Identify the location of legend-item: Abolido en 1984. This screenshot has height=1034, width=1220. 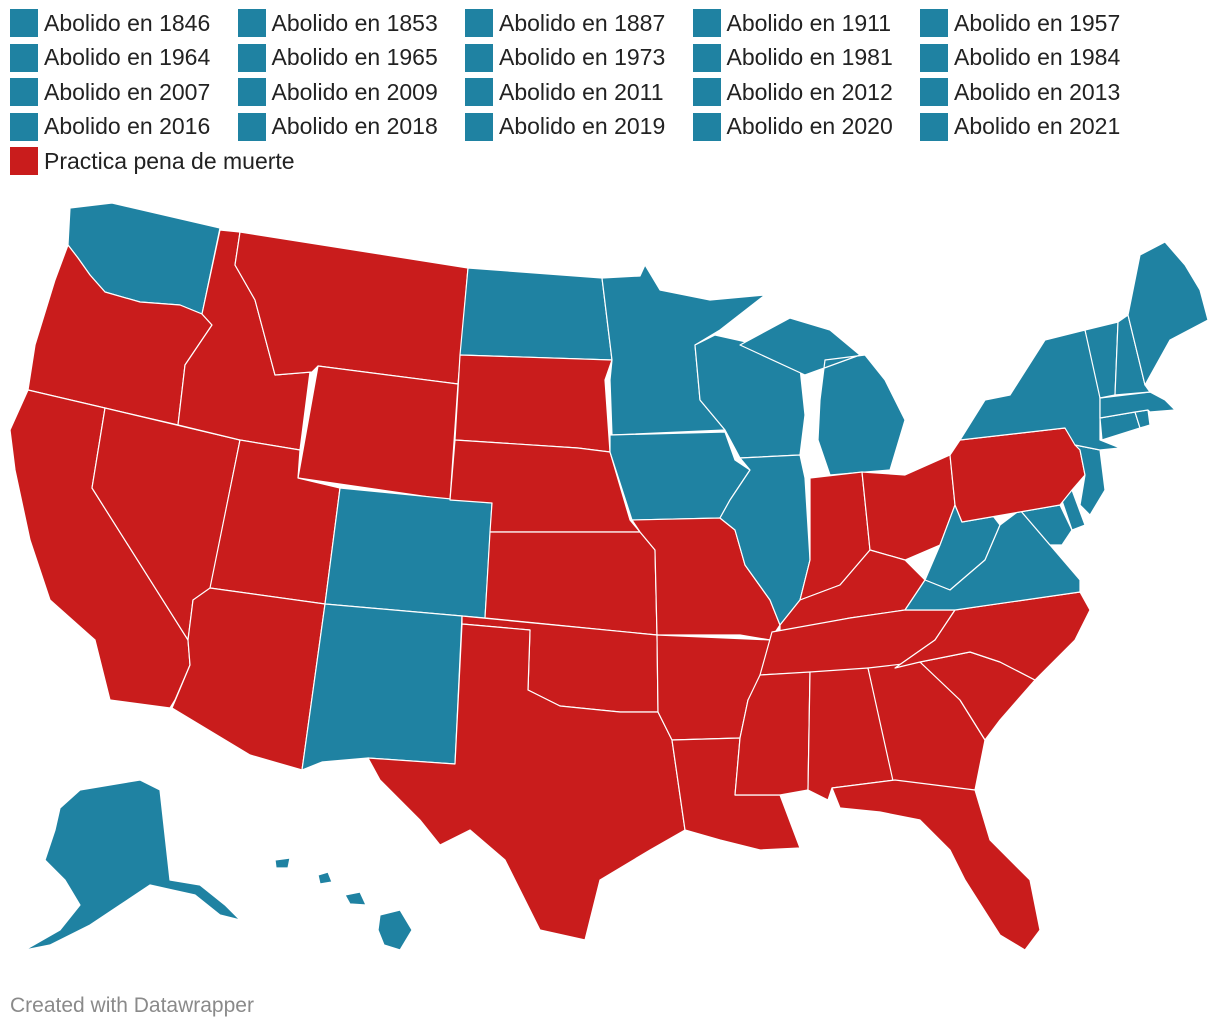
(1020, 58).